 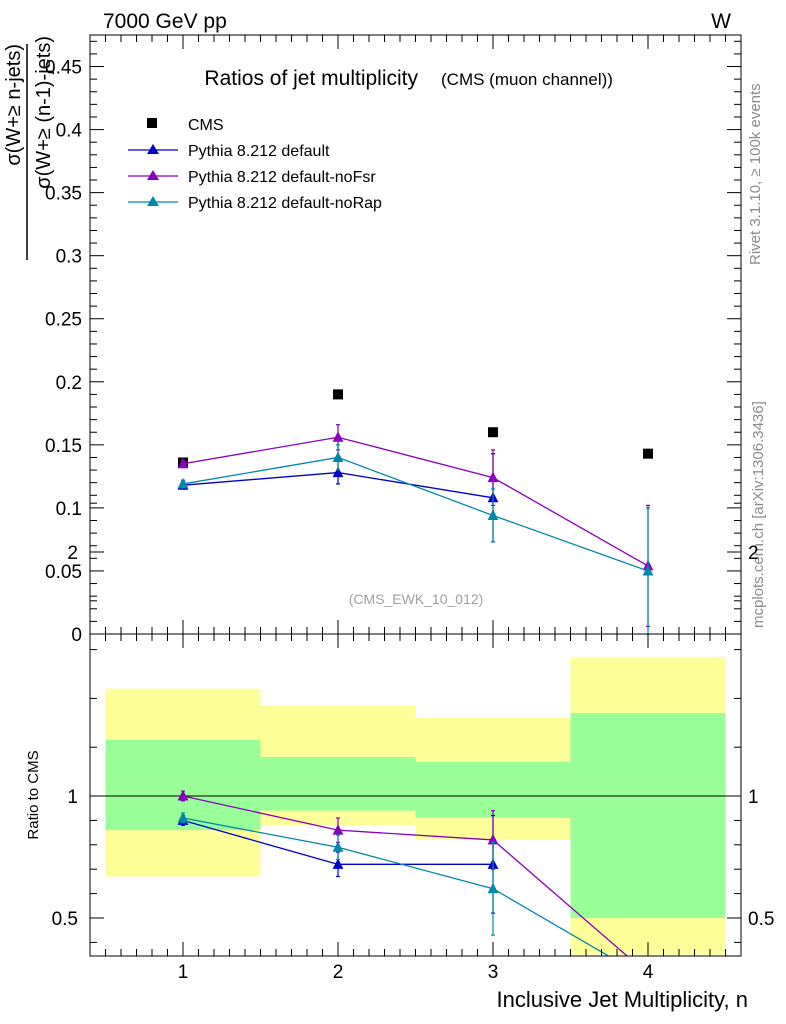 I want to click on legend-default-marker, so click(x=153, y=149).